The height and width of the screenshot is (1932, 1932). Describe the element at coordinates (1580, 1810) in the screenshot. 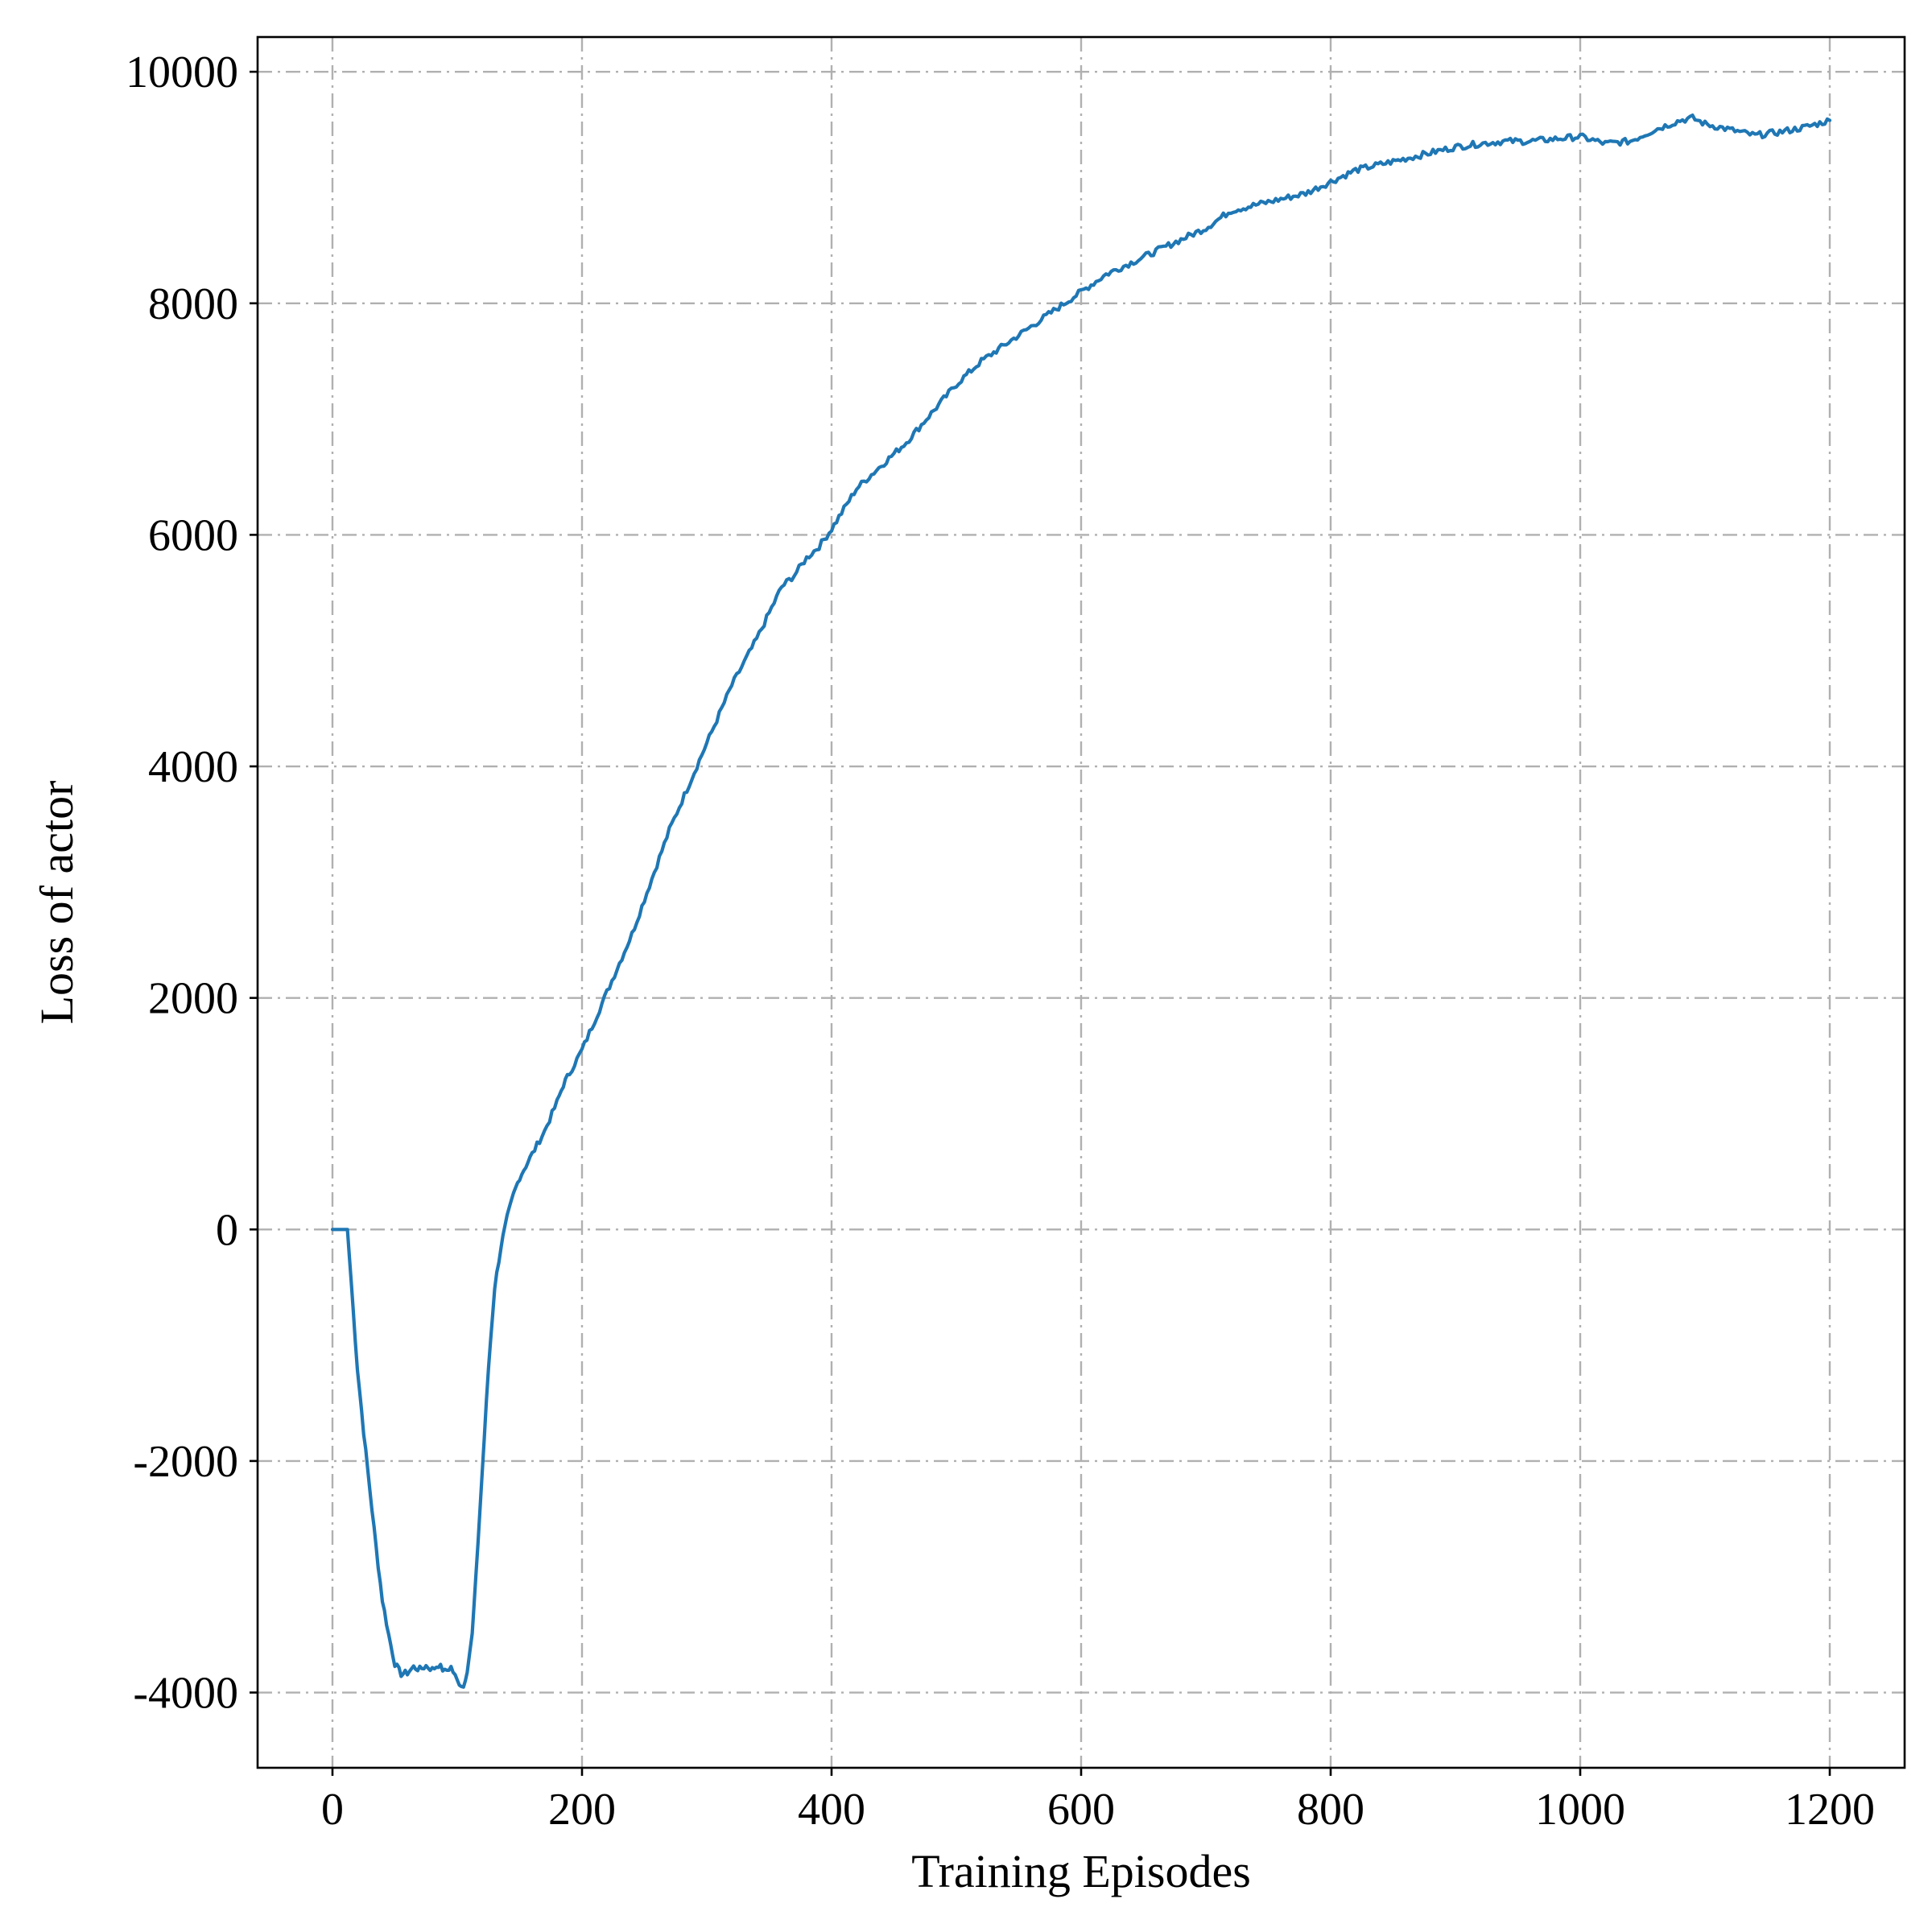

I see `x-tick-label: 1000` at that location.